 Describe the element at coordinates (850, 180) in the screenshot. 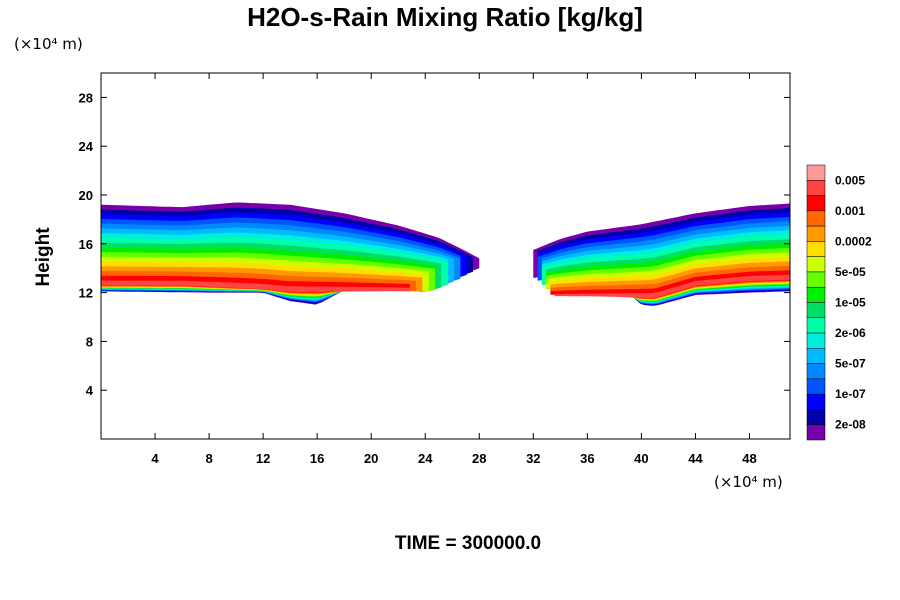

I see `colorbar-label: 0.005` at that location.